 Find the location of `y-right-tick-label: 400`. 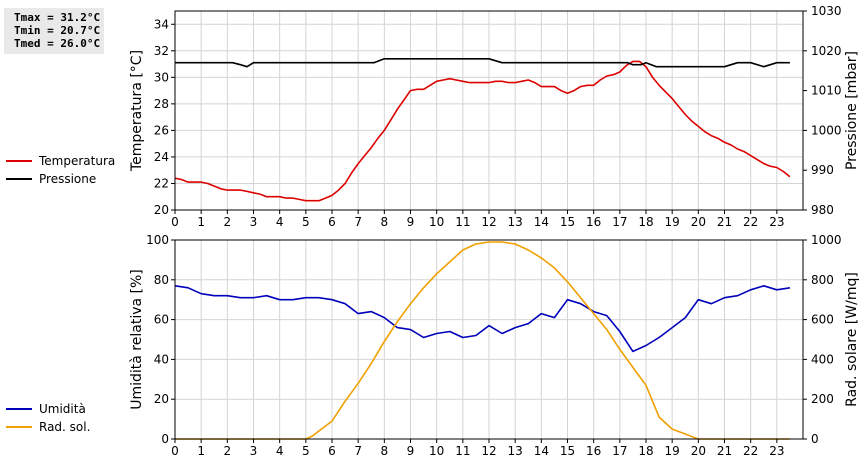

y-right-tick-label: 400 is located at coordinates (822, 359).